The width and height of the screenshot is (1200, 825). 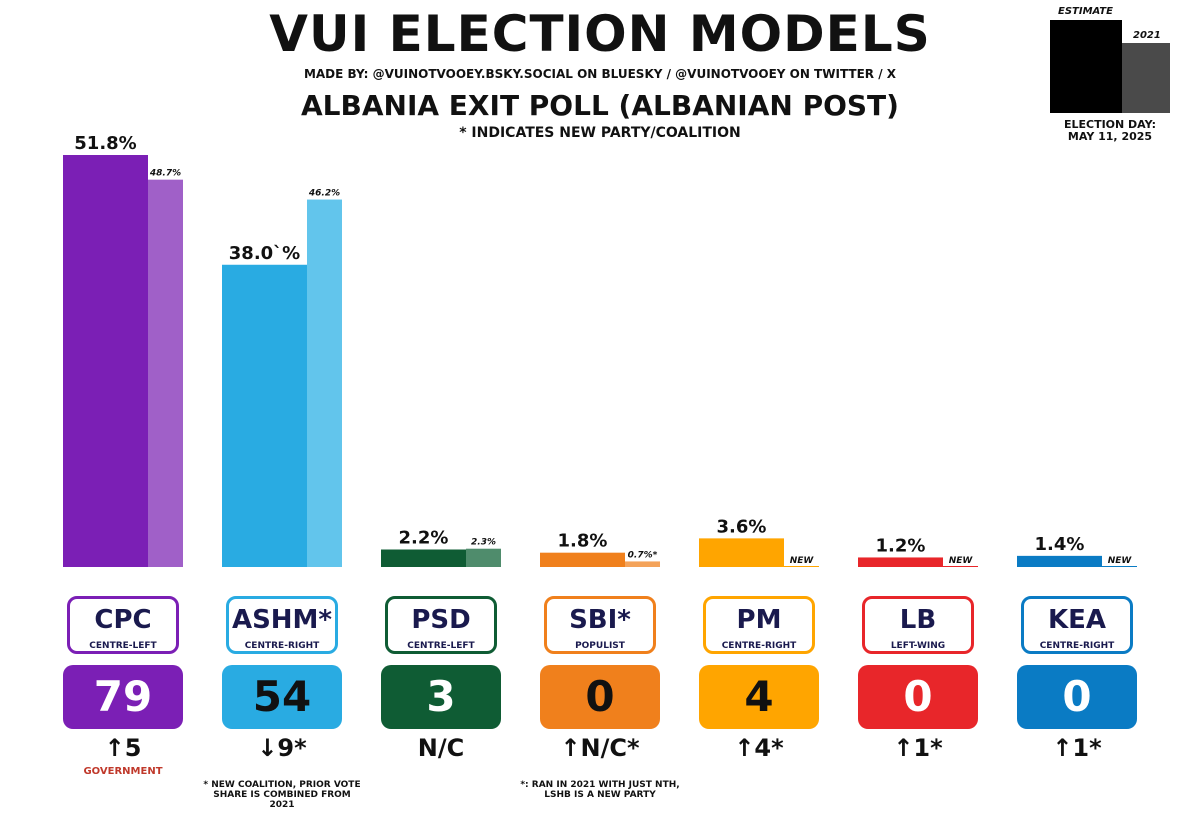 What do you see at coordinates (1120, 561) in the screenshot?
I see `label-2021-kea: NEW` at bounding box center [1120, 561].